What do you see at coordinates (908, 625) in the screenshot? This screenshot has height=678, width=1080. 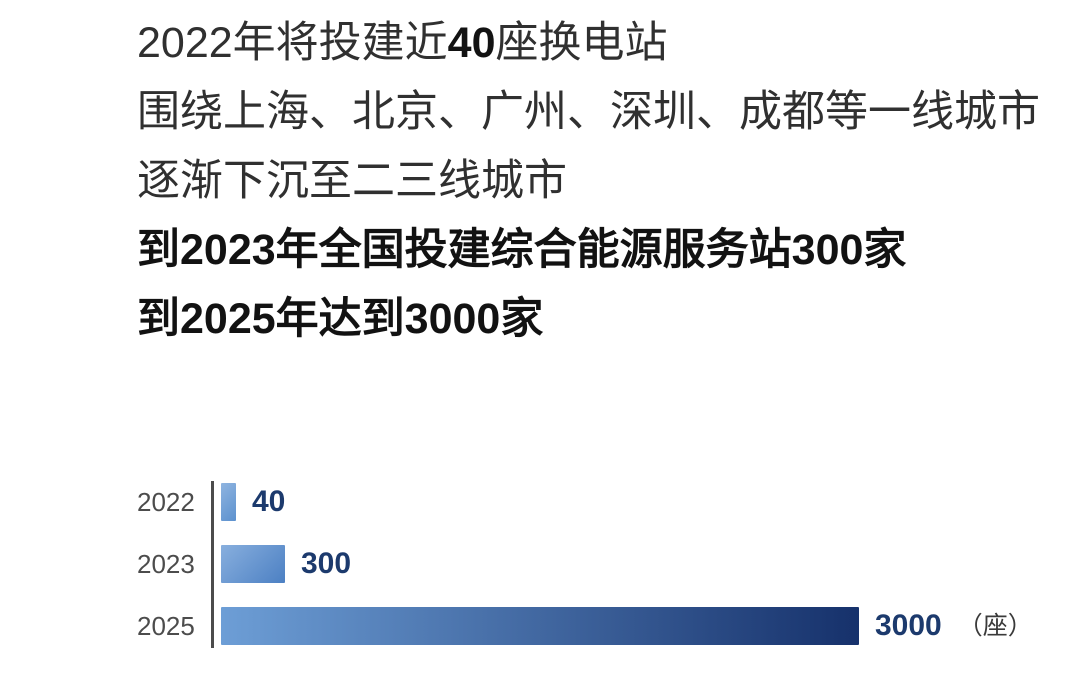 I see `bar-value-label: 3000` at bounding box center [908, 625].